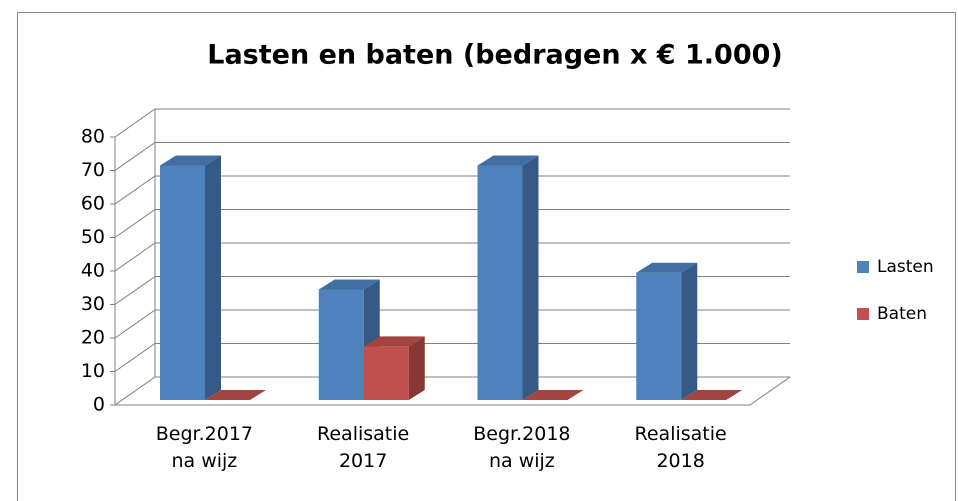 The height and width of the screenshot is (501, 958). Describe the element at coordinates (681, 447) in the screenshot. I see `x-tick-label: Realisatie 2018` at that location.